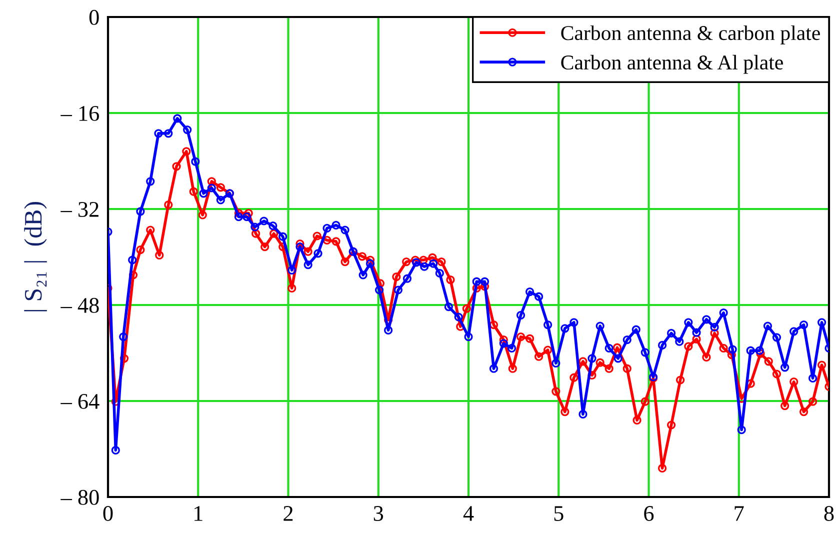 This screenshot has width=837, height=537. I want to click on y-tick-label: – 16, so click(80, 113).